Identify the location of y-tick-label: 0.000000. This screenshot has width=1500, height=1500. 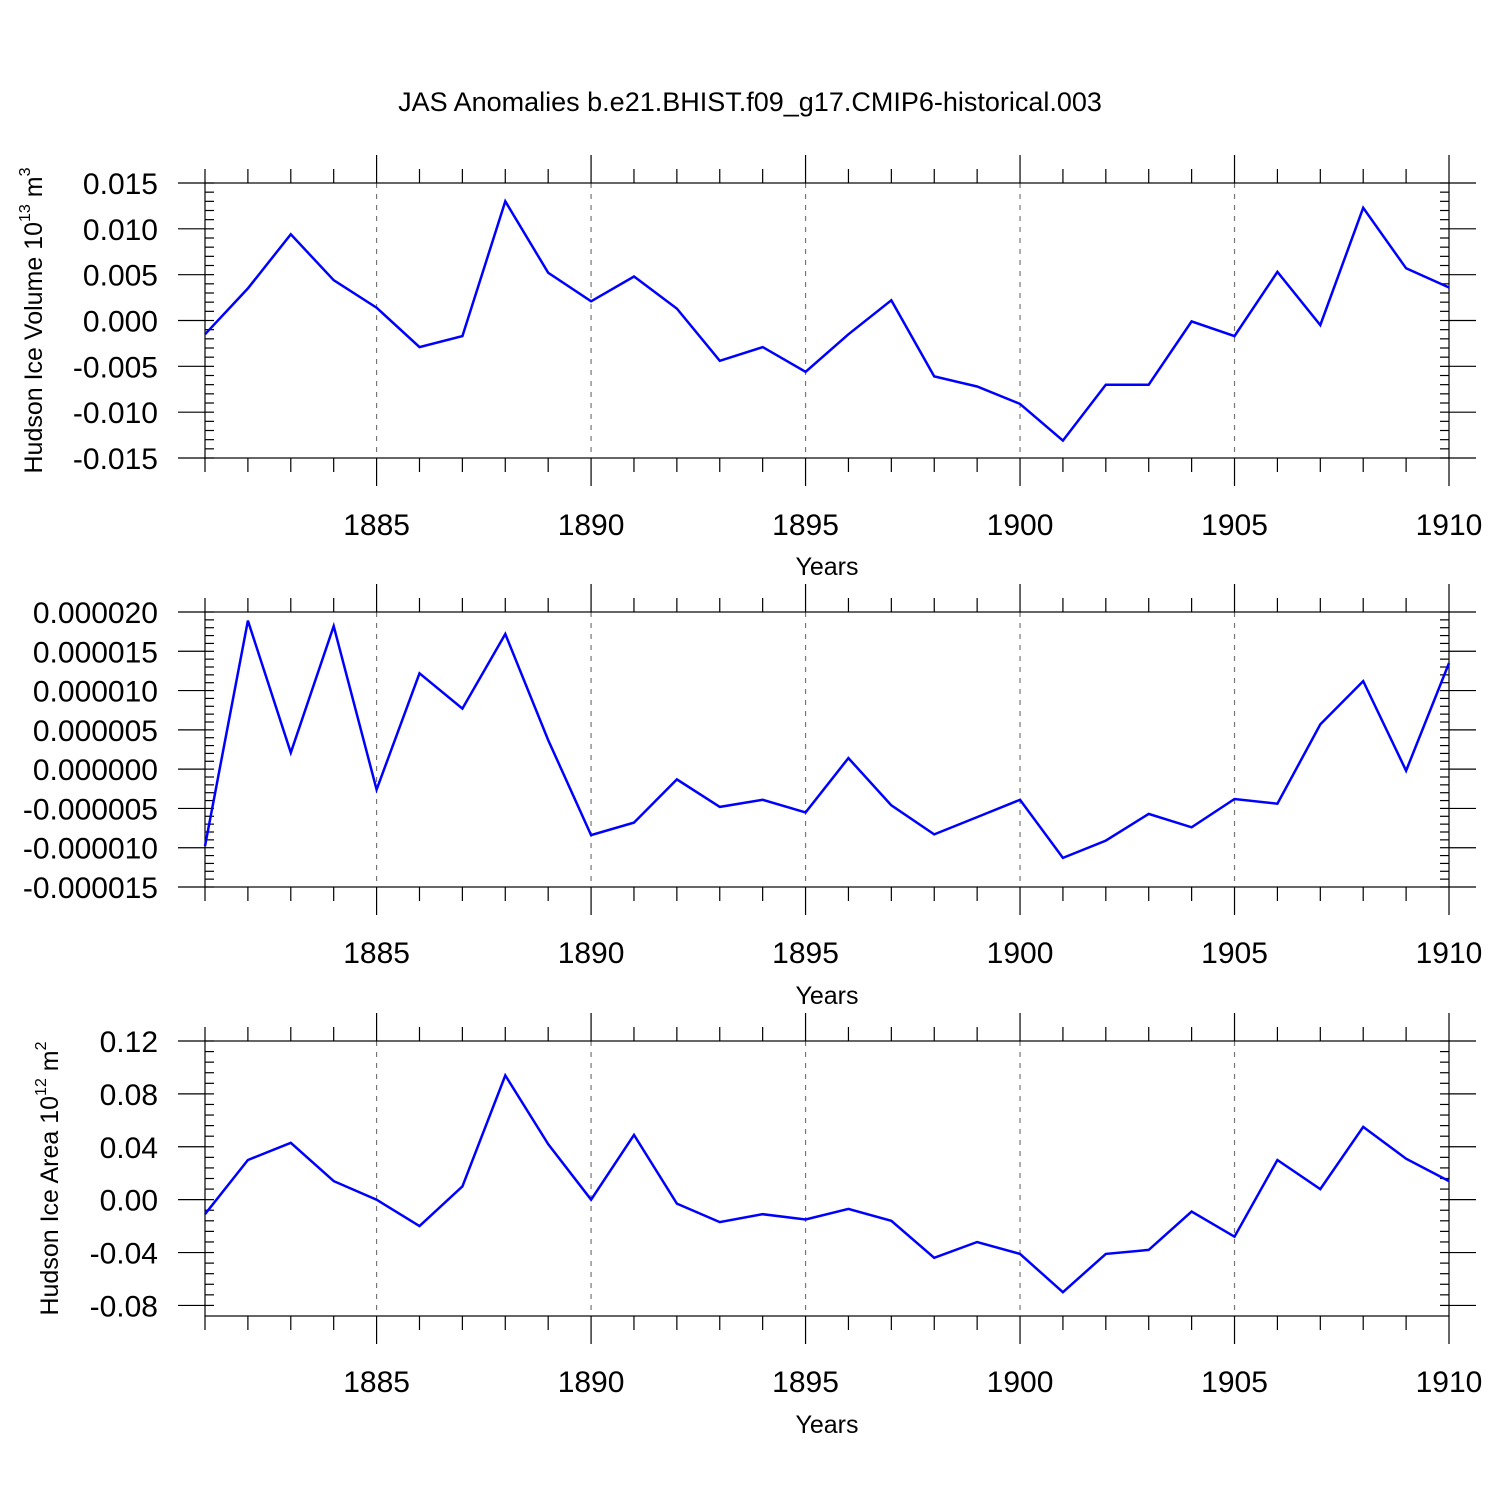
(95, 770).